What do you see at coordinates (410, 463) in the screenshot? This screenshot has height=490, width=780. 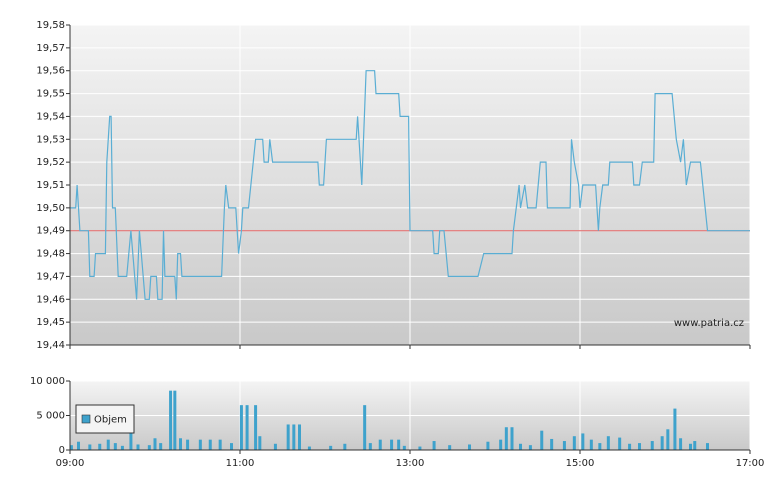 I see `x-tick-label: 13:00` at bounding box center [410, 463].